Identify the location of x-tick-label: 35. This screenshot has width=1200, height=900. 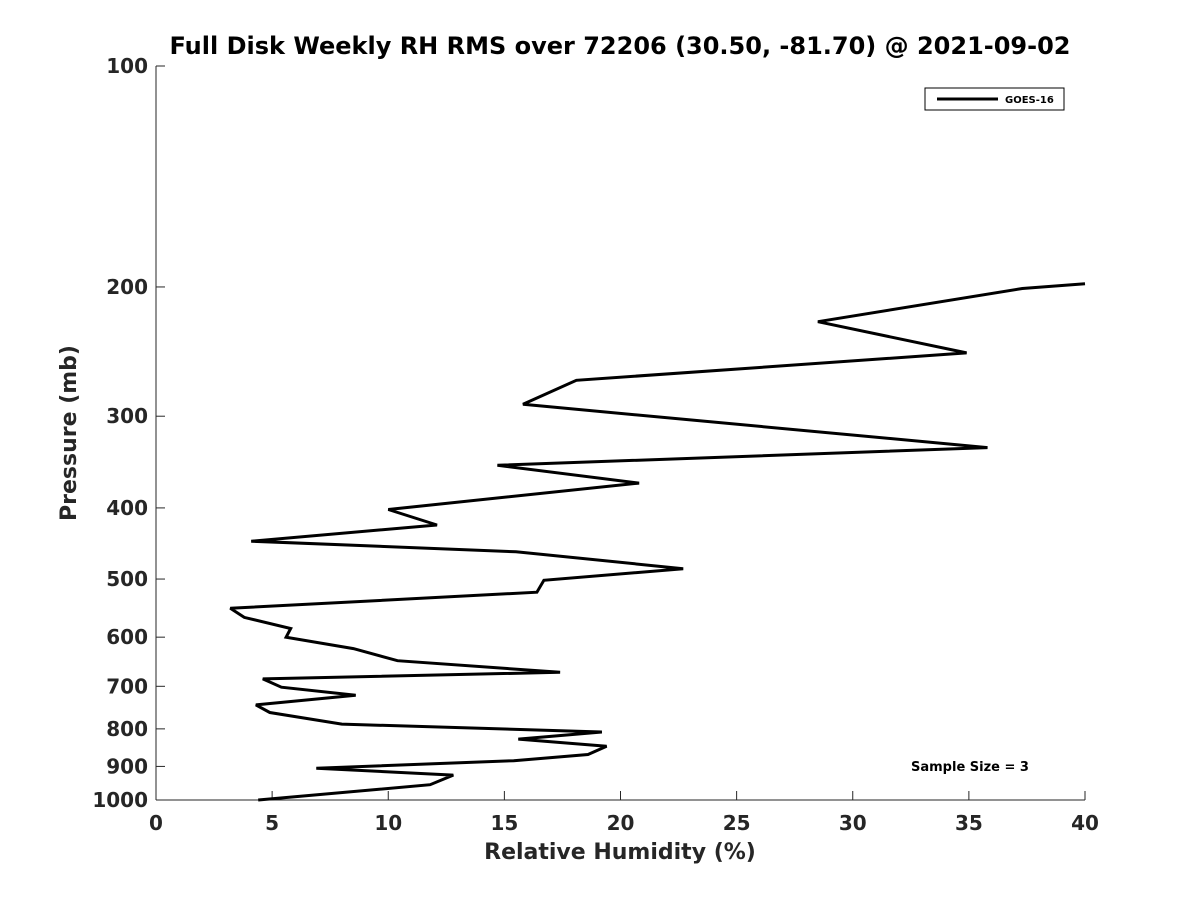
(969, 823).